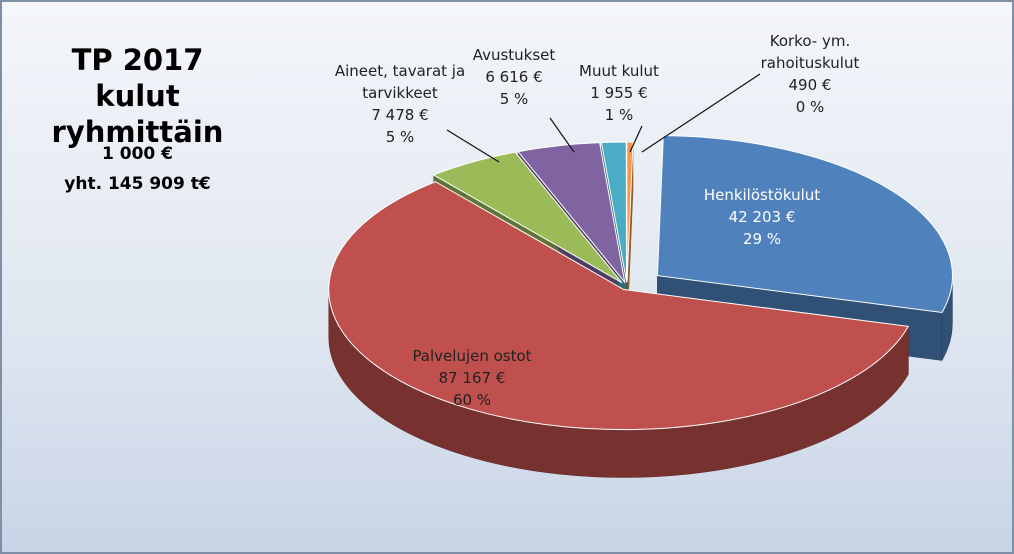 The height and width of the screenshot is (554, 1014). I want to click on value-label: 1 %, so click(619, 115).